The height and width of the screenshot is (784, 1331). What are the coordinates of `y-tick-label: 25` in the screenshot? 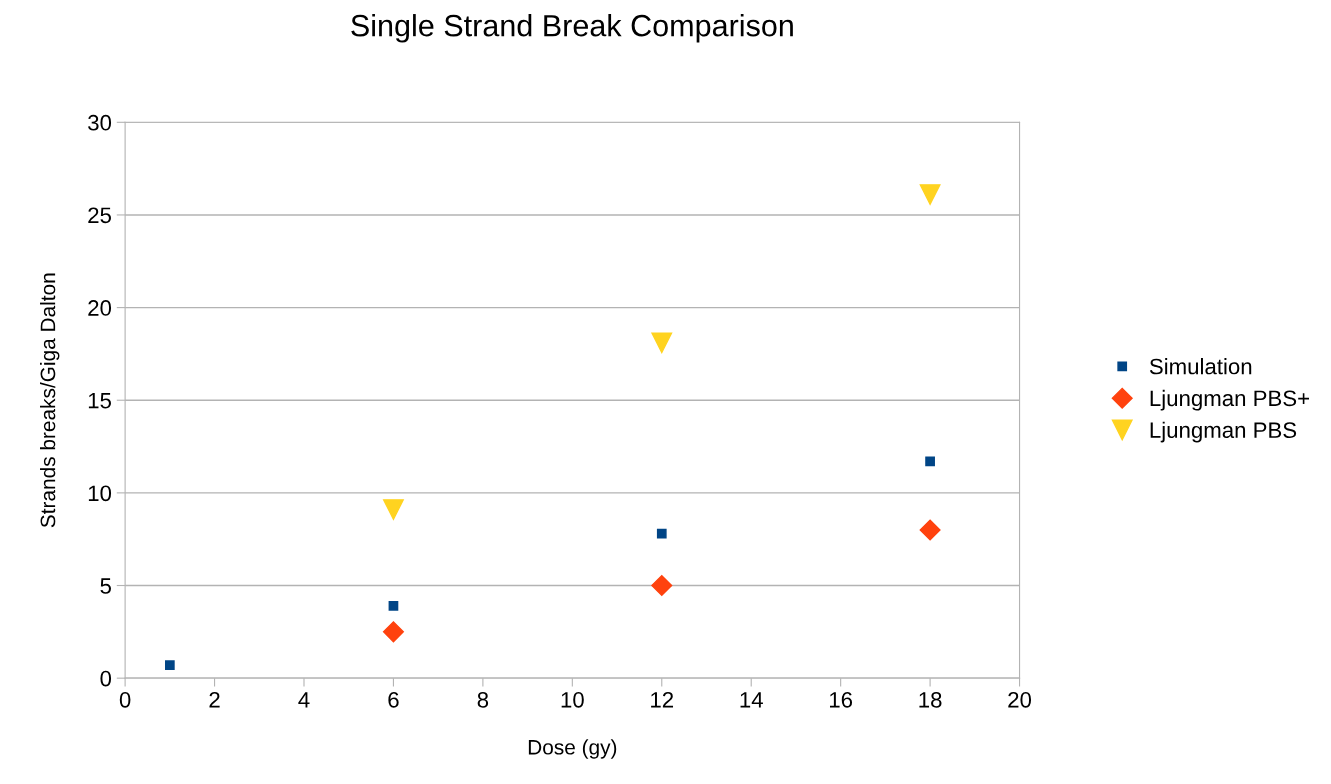 It's located at (99, 215).